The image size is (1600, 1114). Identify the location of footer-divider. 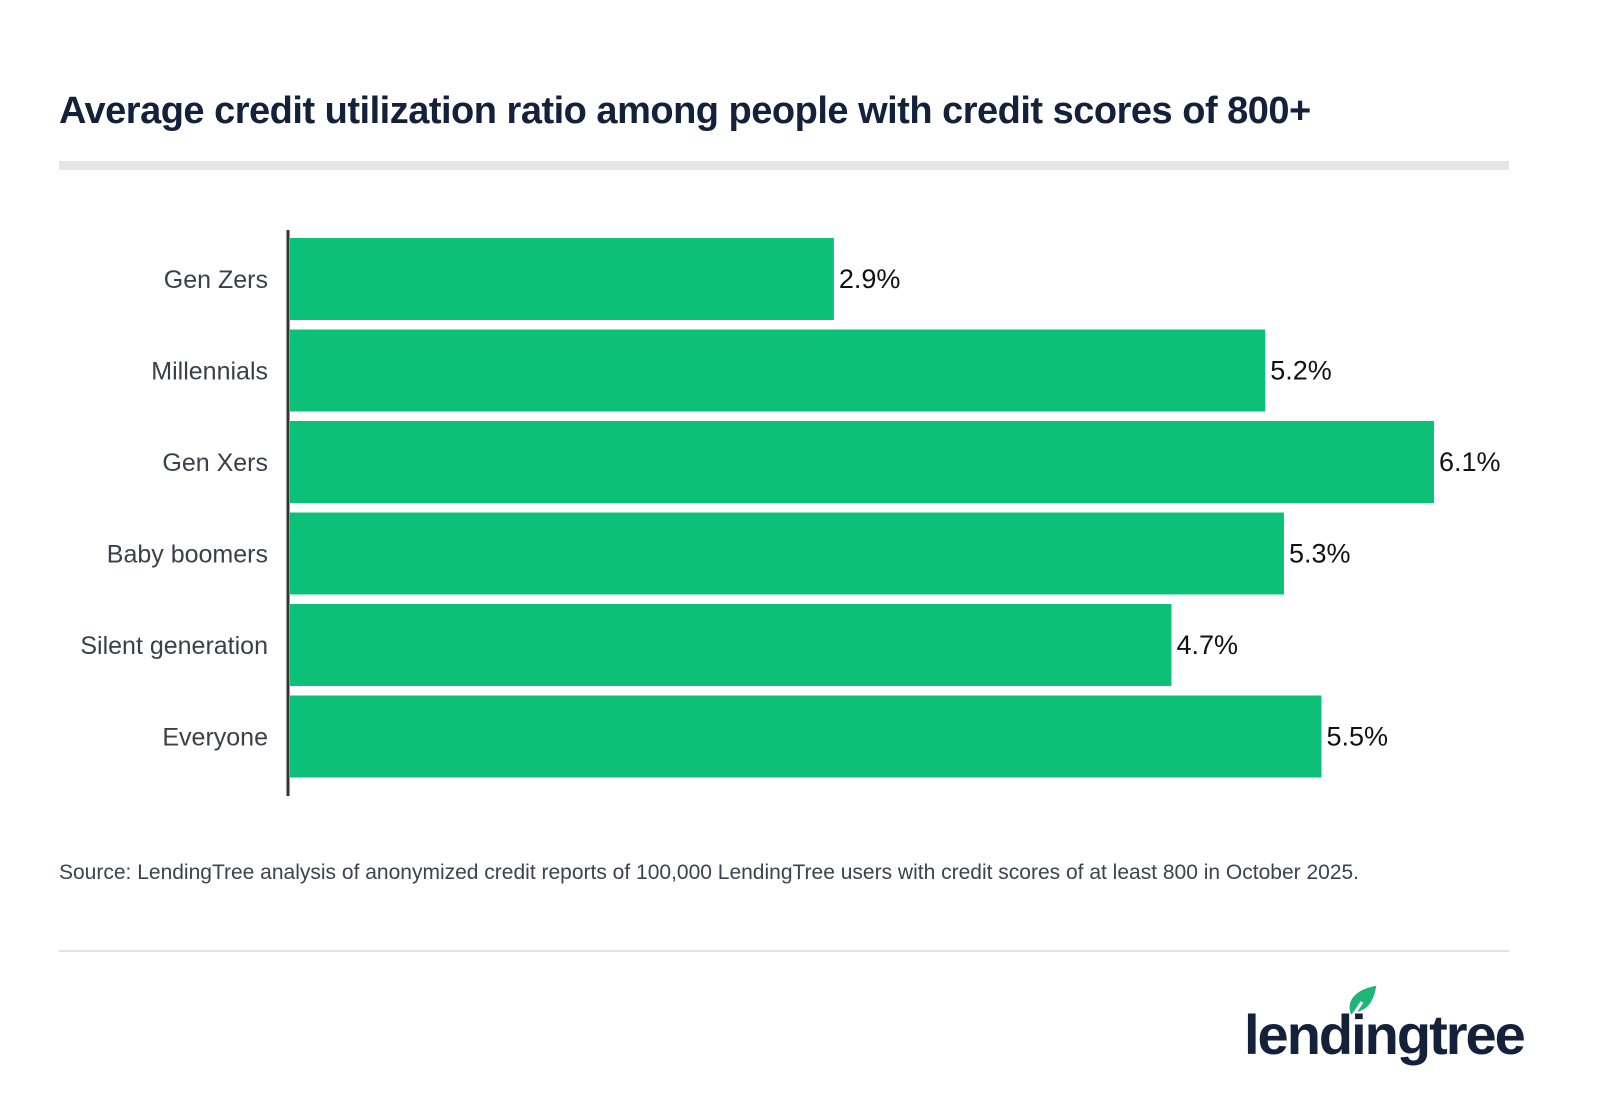
(784, 951).